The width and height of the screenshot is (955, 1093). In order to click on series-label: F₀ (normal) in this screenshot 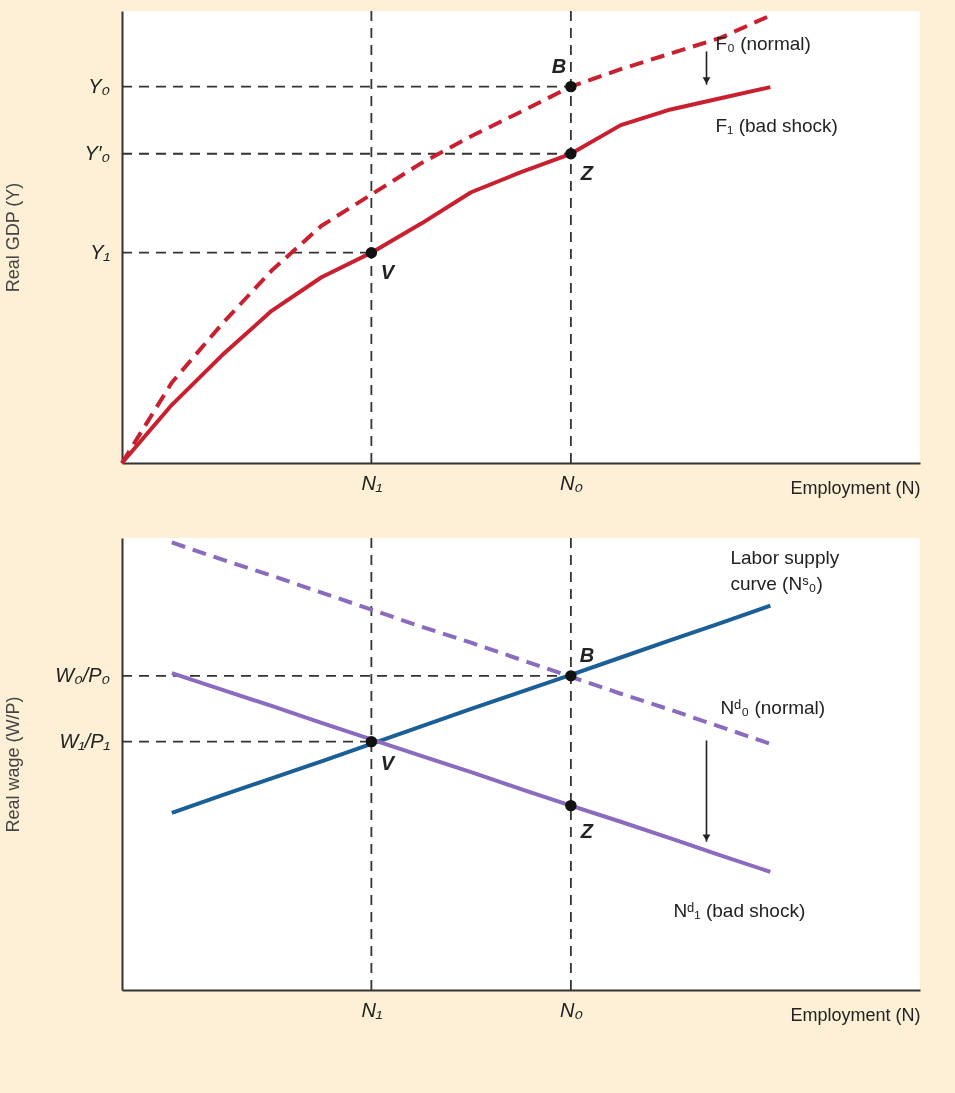, I will do `click(763, 44)`.